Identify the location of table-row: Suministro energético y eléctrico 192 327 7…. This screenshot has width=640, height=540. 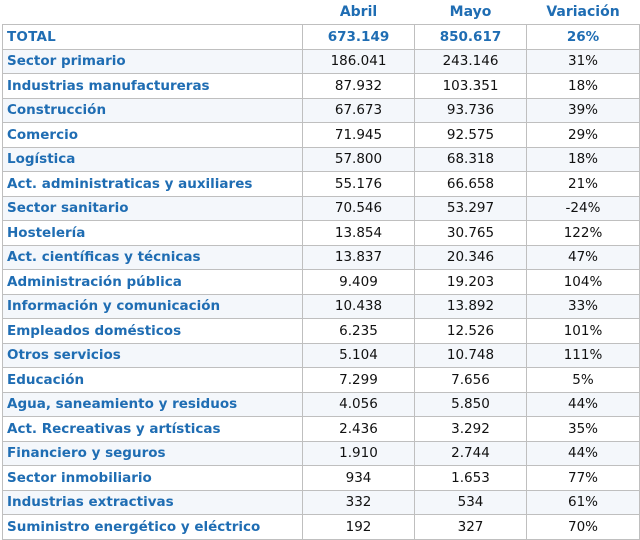
(321, 527).